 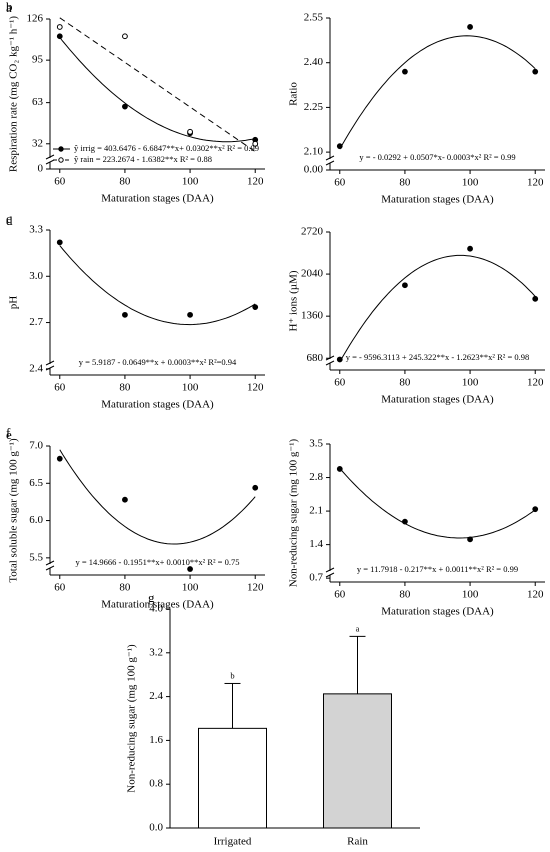 What do you see at coordinates (36, 230) in the screenshot?
I see `y-tick-label: 3.3` at bounding box center [36, 230].